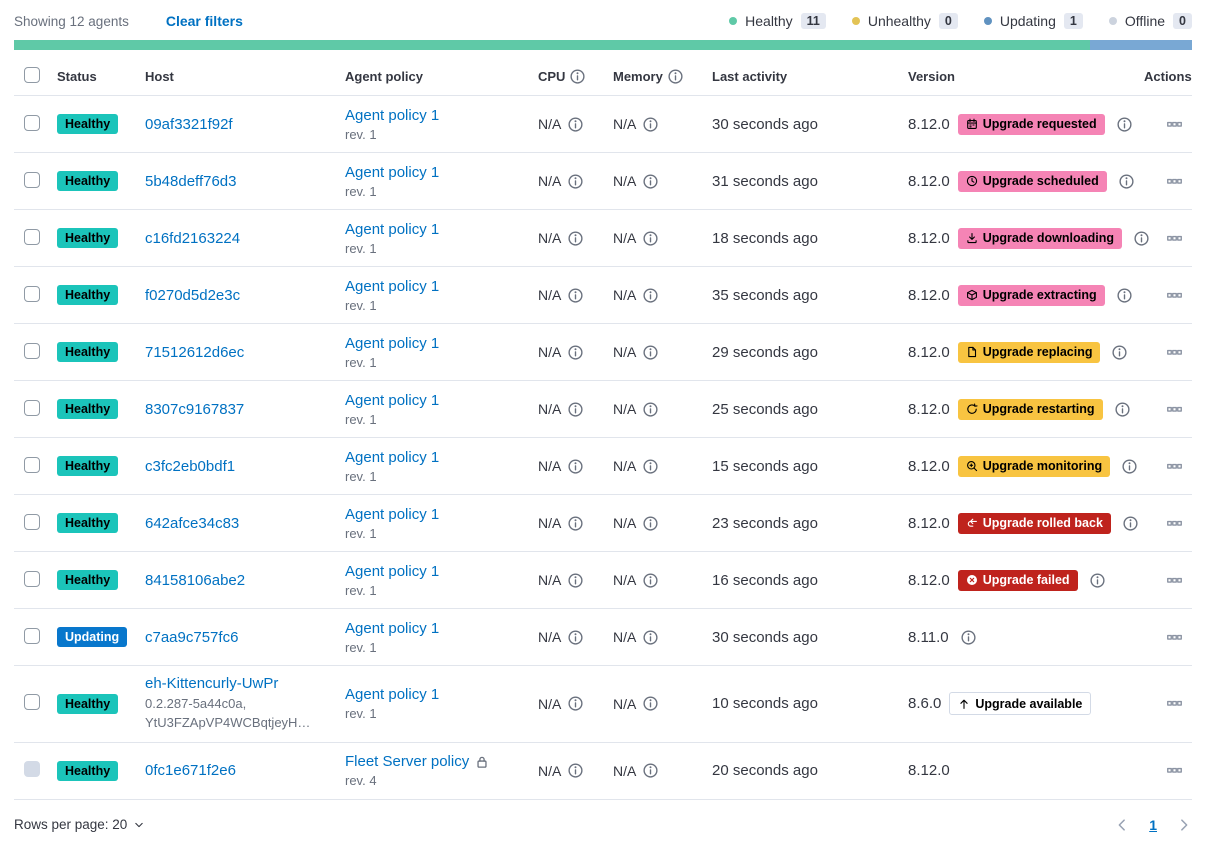  I want to click on host-link: c7aa9c757fc6, so click(192, 637).